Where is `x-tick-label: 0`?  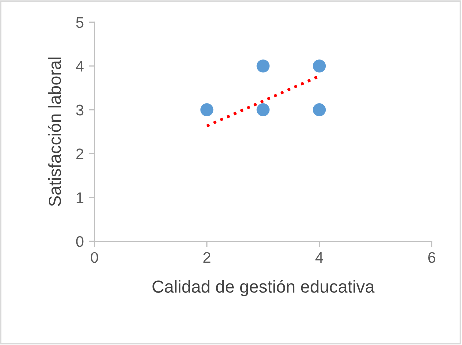
x-tick-label: 0 is located at coordinates (94, 258).